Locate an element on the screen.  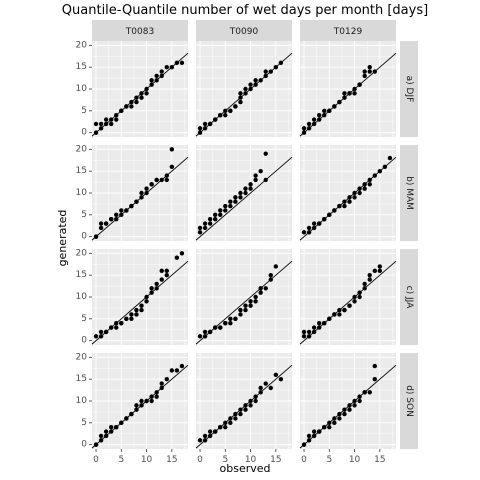
panel-t0090-a-djf is located at coordinates (244, 89).